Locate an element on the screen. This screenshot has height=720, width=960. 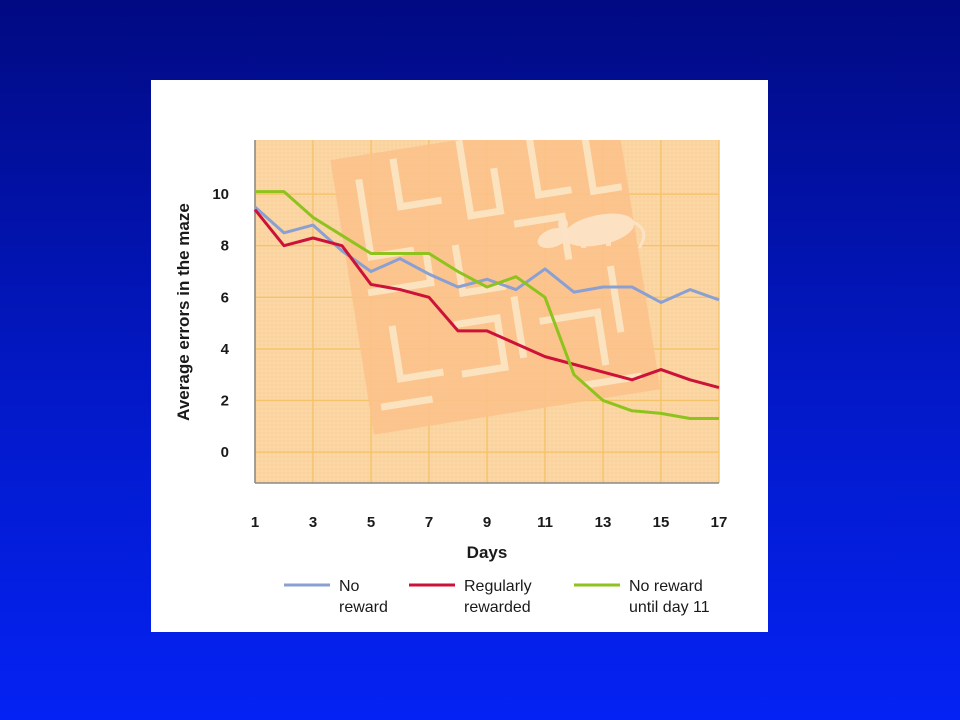
rat-icon is located at coordinates (591, 231).